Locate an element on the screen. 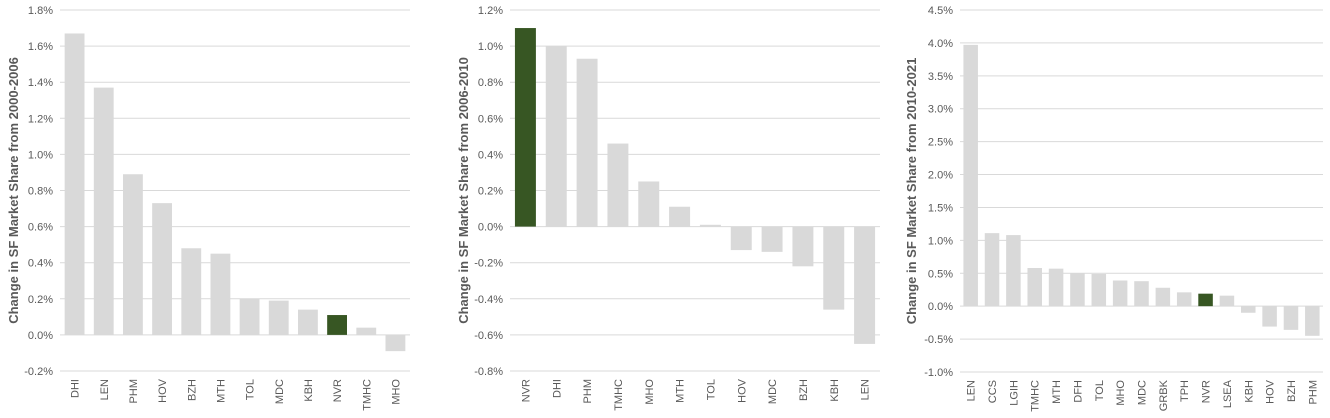 This screenshot has height=418, width=1330. y-tick-label: 3.5% is located at coordinates (940, 77).